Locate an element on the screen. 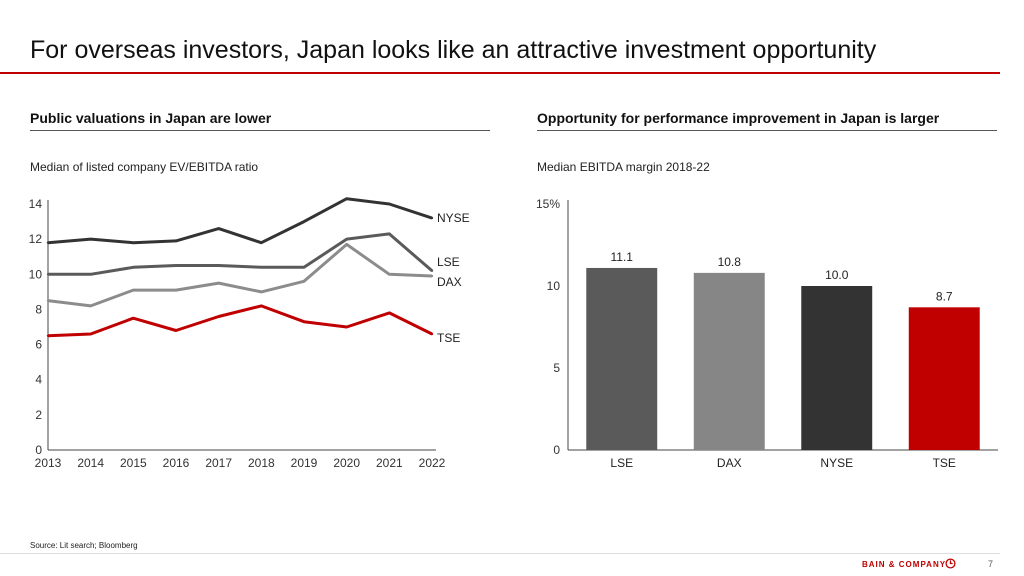 The width and height of the screenshot is (1024, 576). y-tick-label: 8 is located at coordinates (38, 309).